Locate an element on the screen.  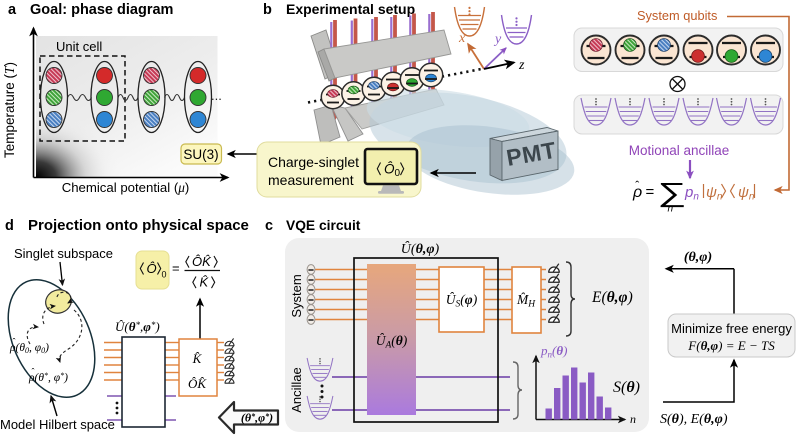
svg-text: ÛA(θ) is located at coordinates (392, 342).